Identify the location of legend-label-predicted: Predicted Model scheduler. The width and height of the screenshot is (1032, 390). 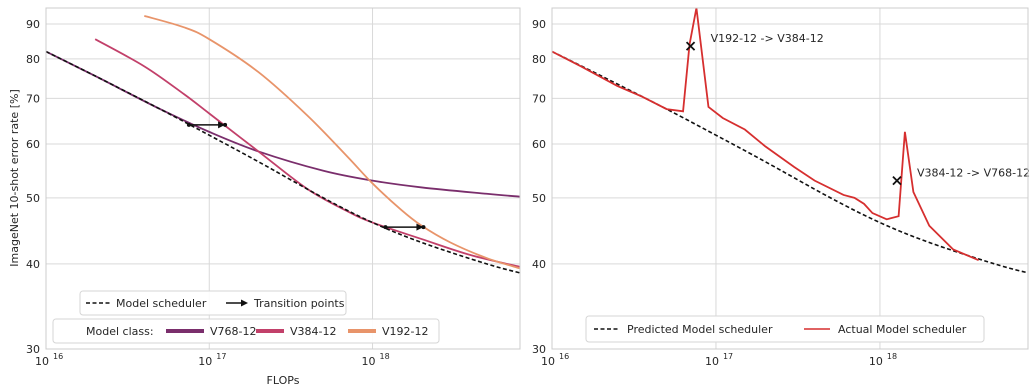
(700, 329).